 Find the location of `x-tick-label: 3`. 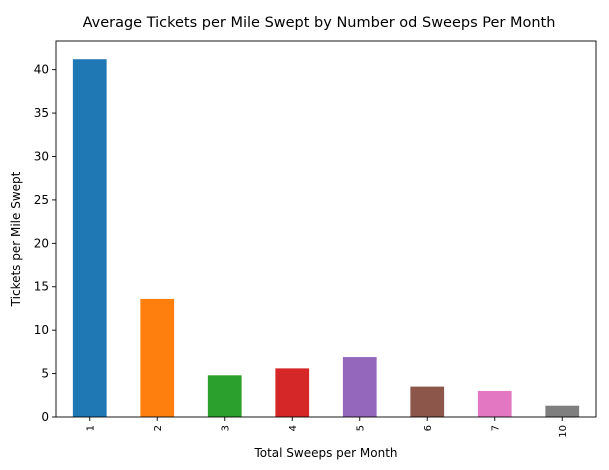

x-tick-label: 3 is located at coordinates (225, 428).